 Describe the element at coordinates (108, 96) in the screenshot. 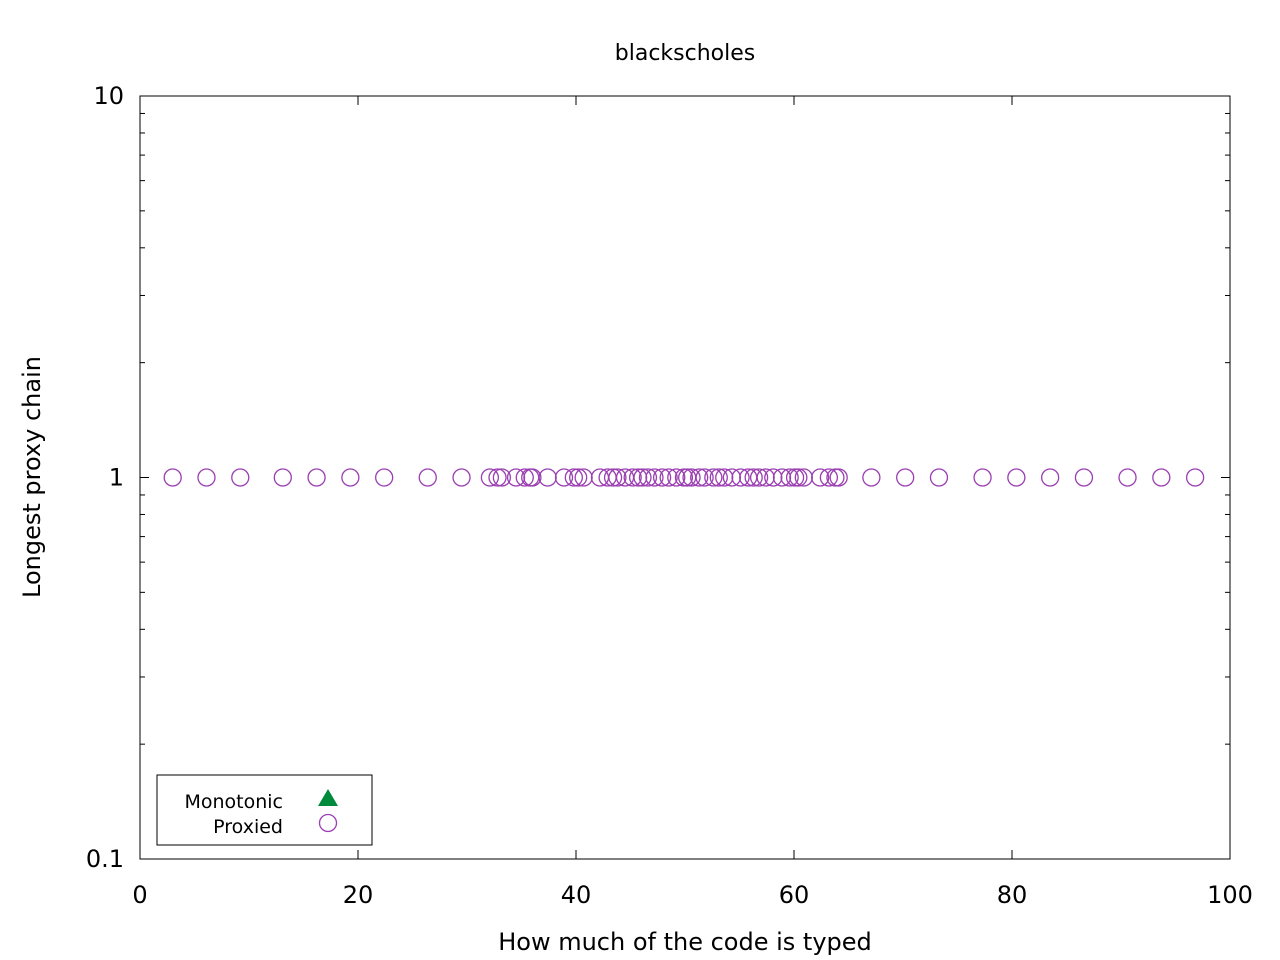

I see `y-tick-label: 10` at that location.